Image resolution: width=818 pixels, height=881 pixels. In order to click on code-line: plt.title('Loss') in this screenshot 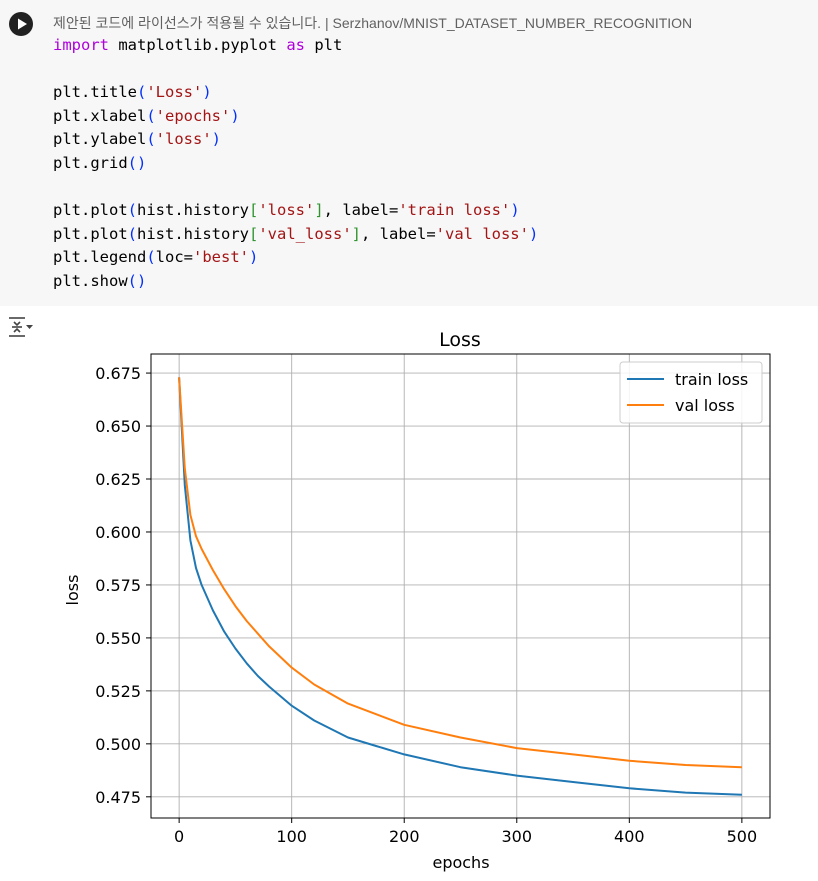, I will do `click(132, 92)`.